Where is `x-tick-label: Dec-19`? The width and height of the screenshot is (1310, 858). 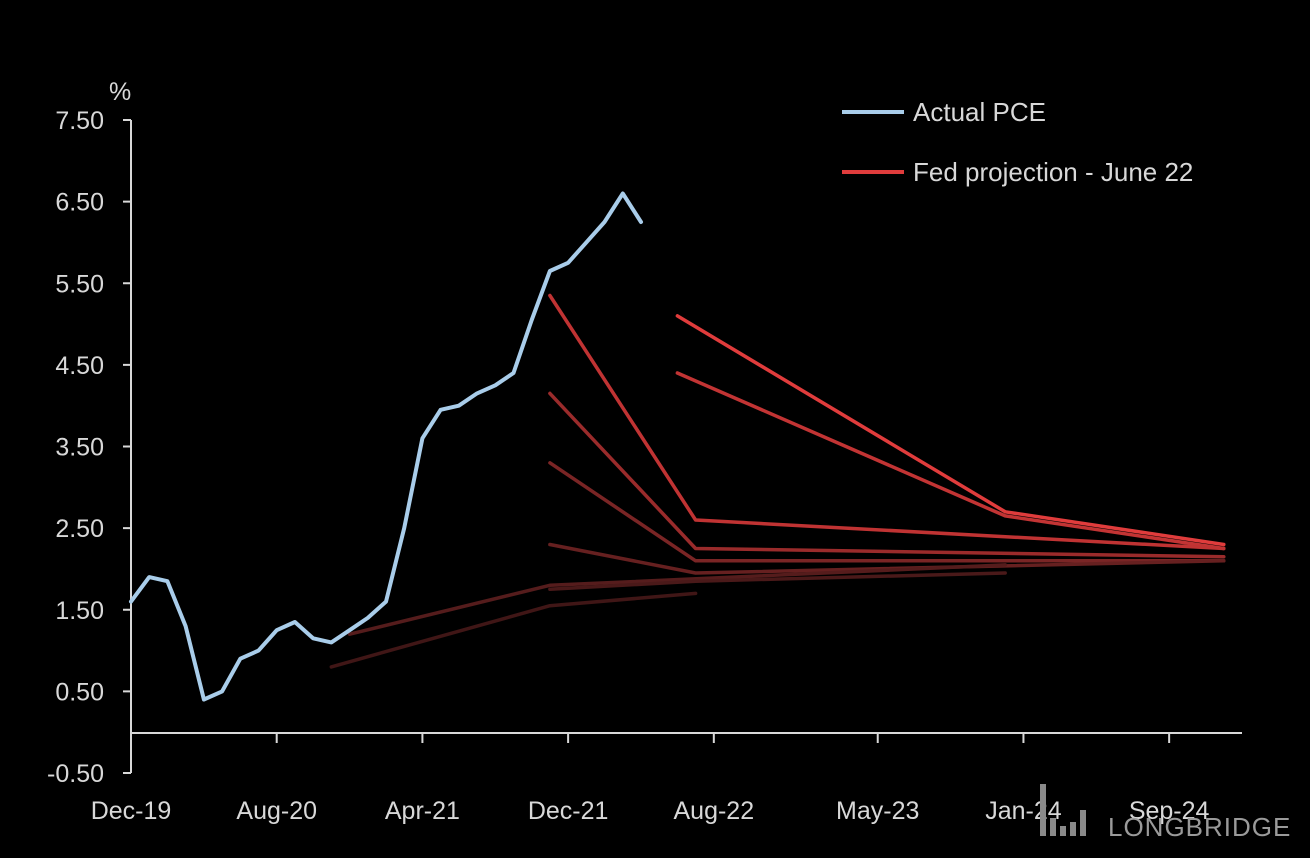
x-tick-label: Dec-19 is located at coordinates (131, 811).